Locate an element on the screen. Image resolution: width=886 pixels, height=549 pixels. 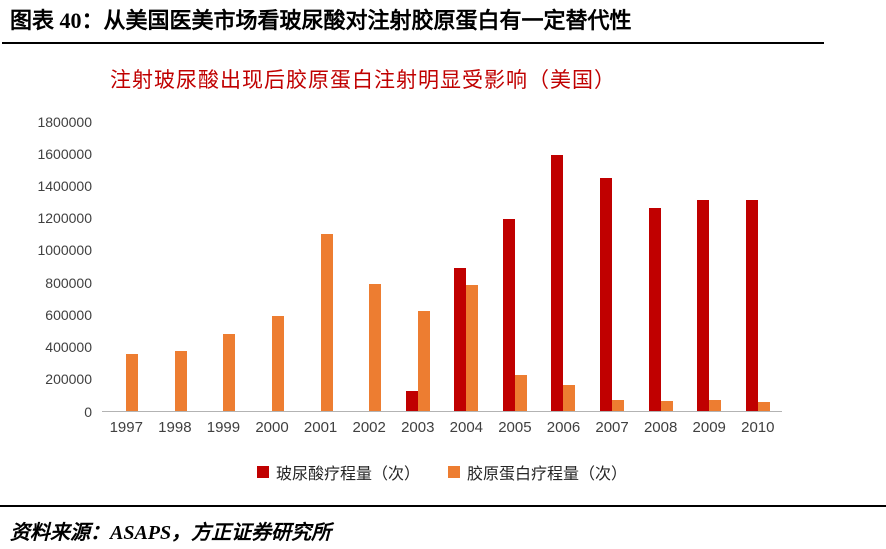
y-tick-label: 1000000 is located at coordinates (64, 250).